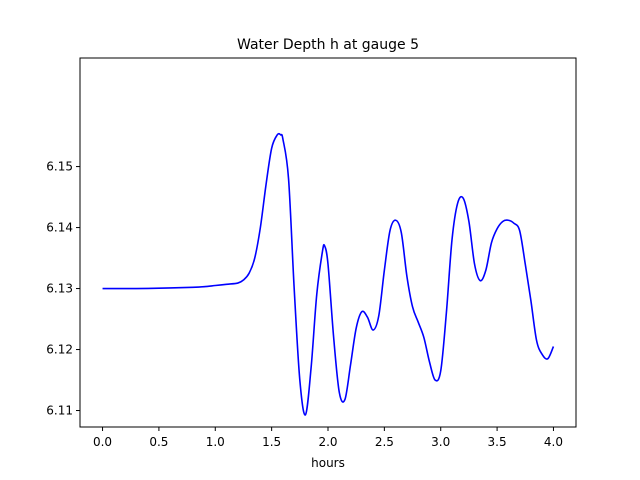  Describe the element at coordinates (327, 442) in the screenshot. I see `x-tick-label: 2.0` at that location.